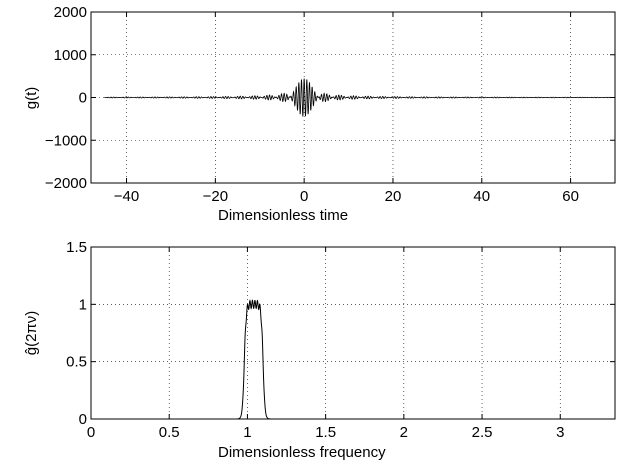 The width and height of the screenshot is (621, 465). What do you see at coordinates (66, 140) in the screenshot?
I see `top-y-tick-label: −1000` at bounding box center [66, 140].